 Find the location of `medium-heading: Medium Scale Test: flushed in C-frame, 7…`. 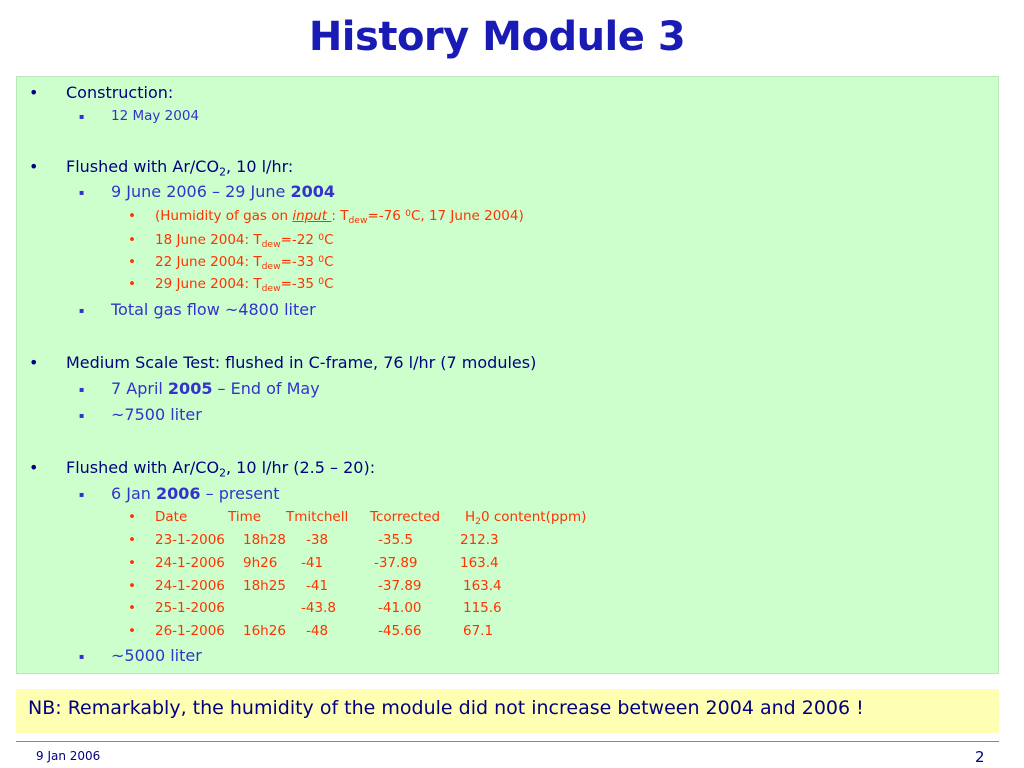

medium-heading: Medium Scale Test: flushed in C-frame, 7… is located at coordinates (301, 362).